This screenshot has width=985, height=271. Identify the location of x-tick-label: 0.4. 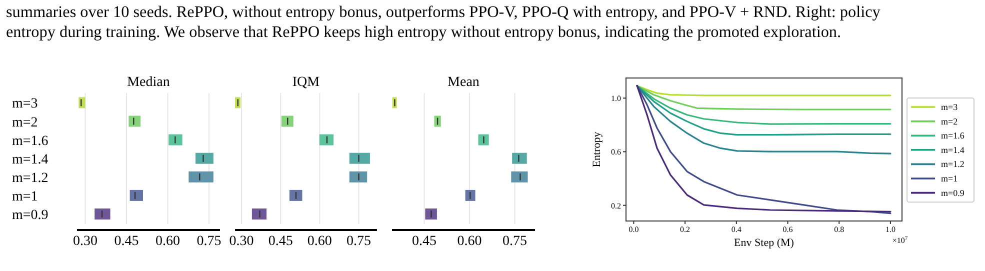
(736, 229).